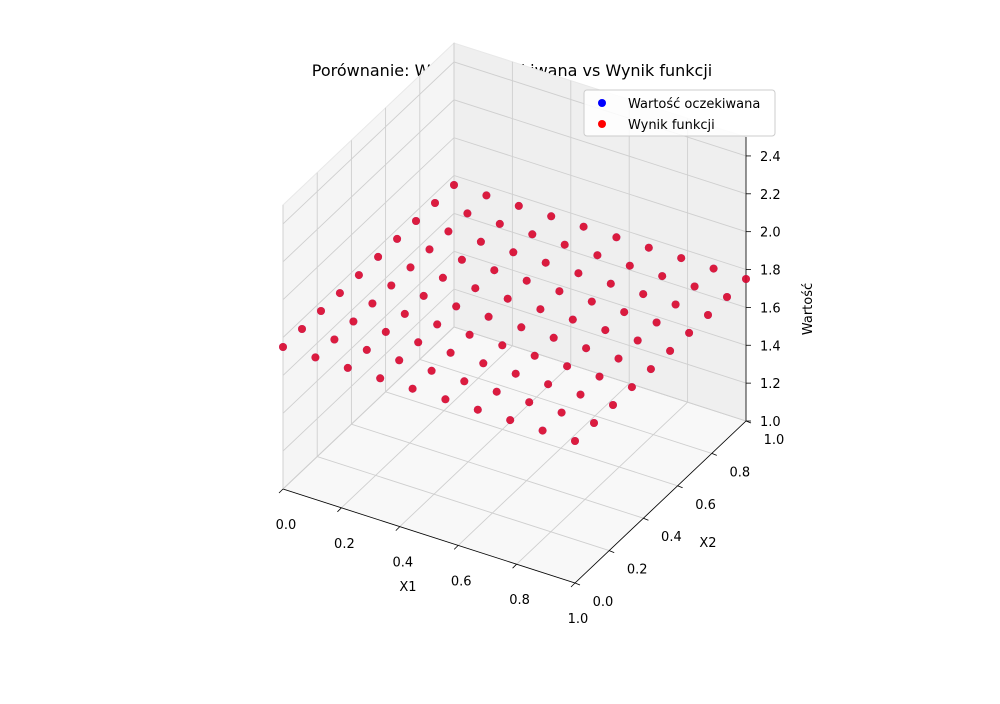 The height and width of the screenshot is (704, 1000). Describe the element at coordinates (739, 472) in the screenshot. I see `y-tick-label: 0.8` at that location.